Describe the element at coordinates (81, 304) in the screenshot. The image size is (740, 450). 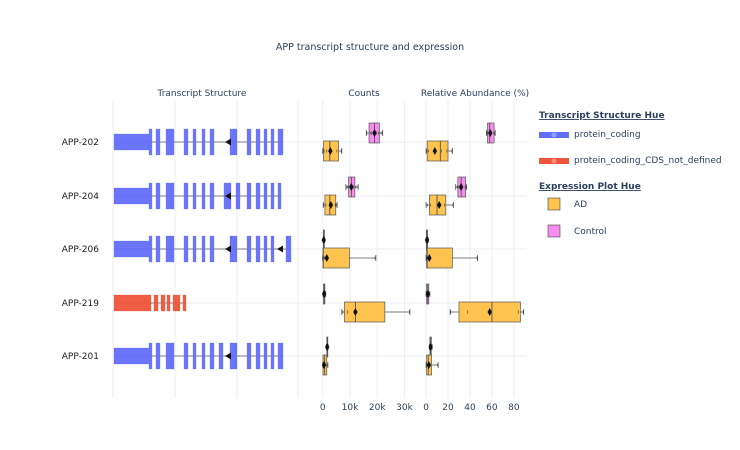
I see `transcript-label: APP-219` at that location.